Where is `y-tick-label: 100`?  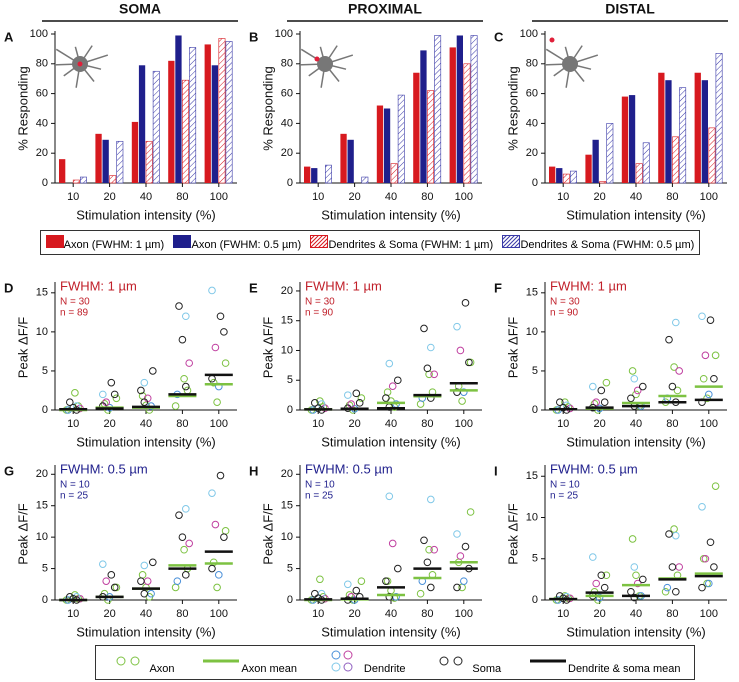
y-tick-label: 100 is located at coordinates (39, 34).